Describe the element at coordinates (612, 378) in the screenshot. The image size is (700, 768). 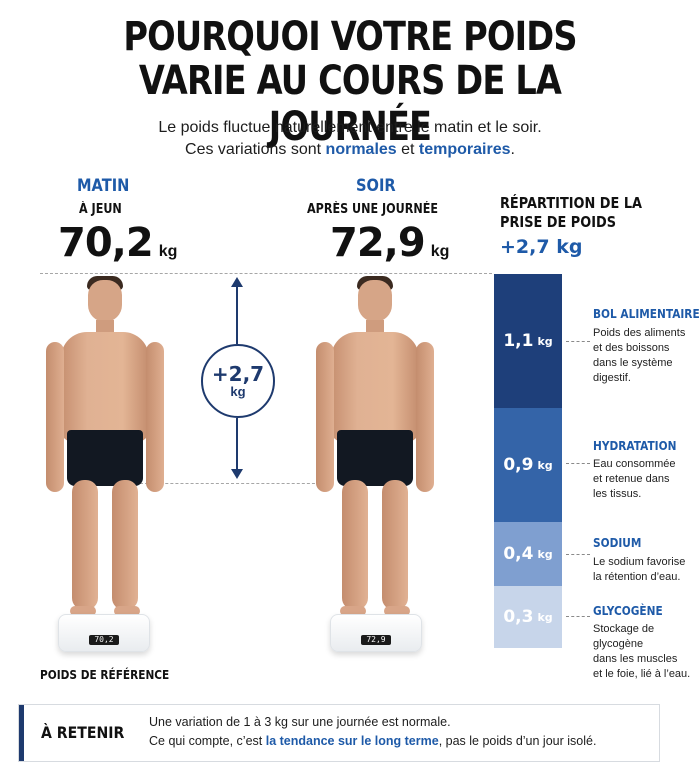
I see `desc-line: digestif.` at that location.